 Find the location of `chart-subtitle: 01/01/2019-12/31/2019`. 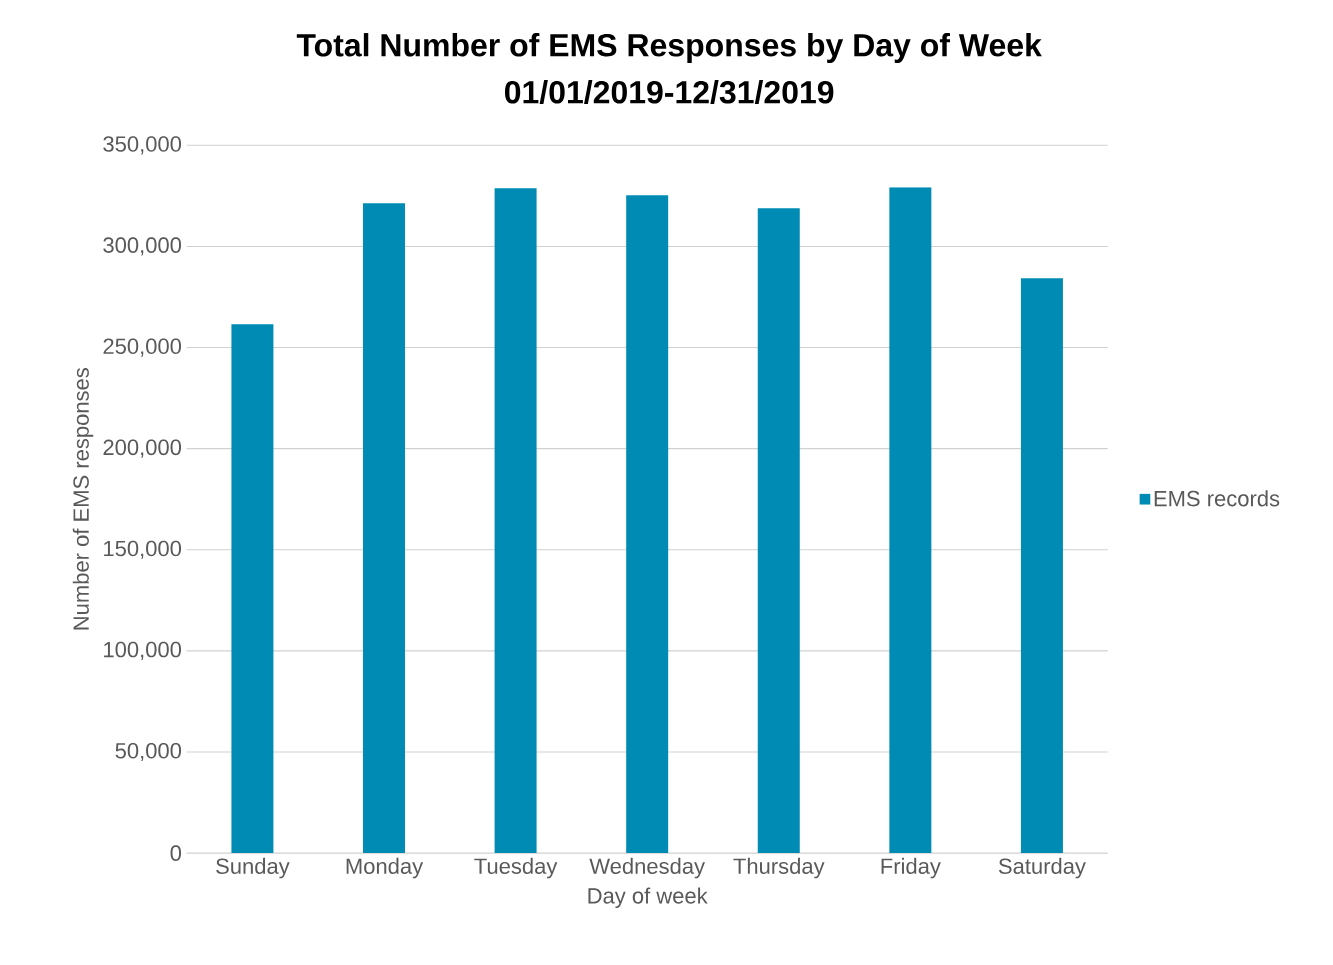

chart-subtitle: 01/01/2019-12/31/2019 is located at coordinates (669, 92).